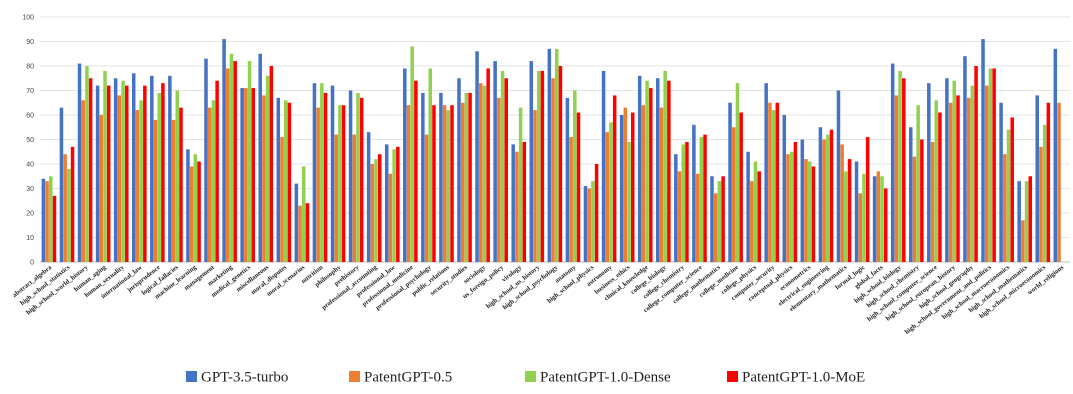 This screenshot has height=394, width=1073. I want to click on y-tick-label: 20, so click(30, 214).